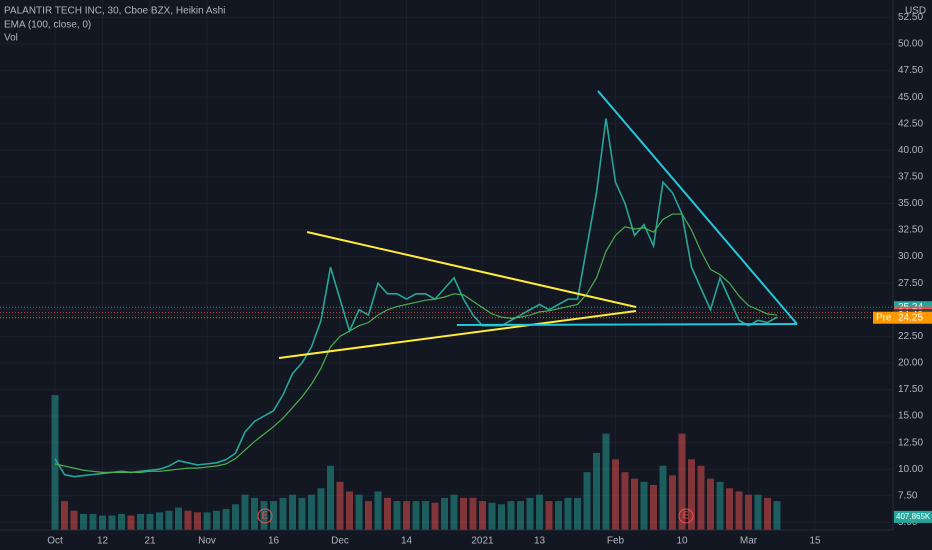 The width and height of the screenshot is (932, 550). I want to click on indicator-label: EMA (100, close, 0), so click(47, 25).